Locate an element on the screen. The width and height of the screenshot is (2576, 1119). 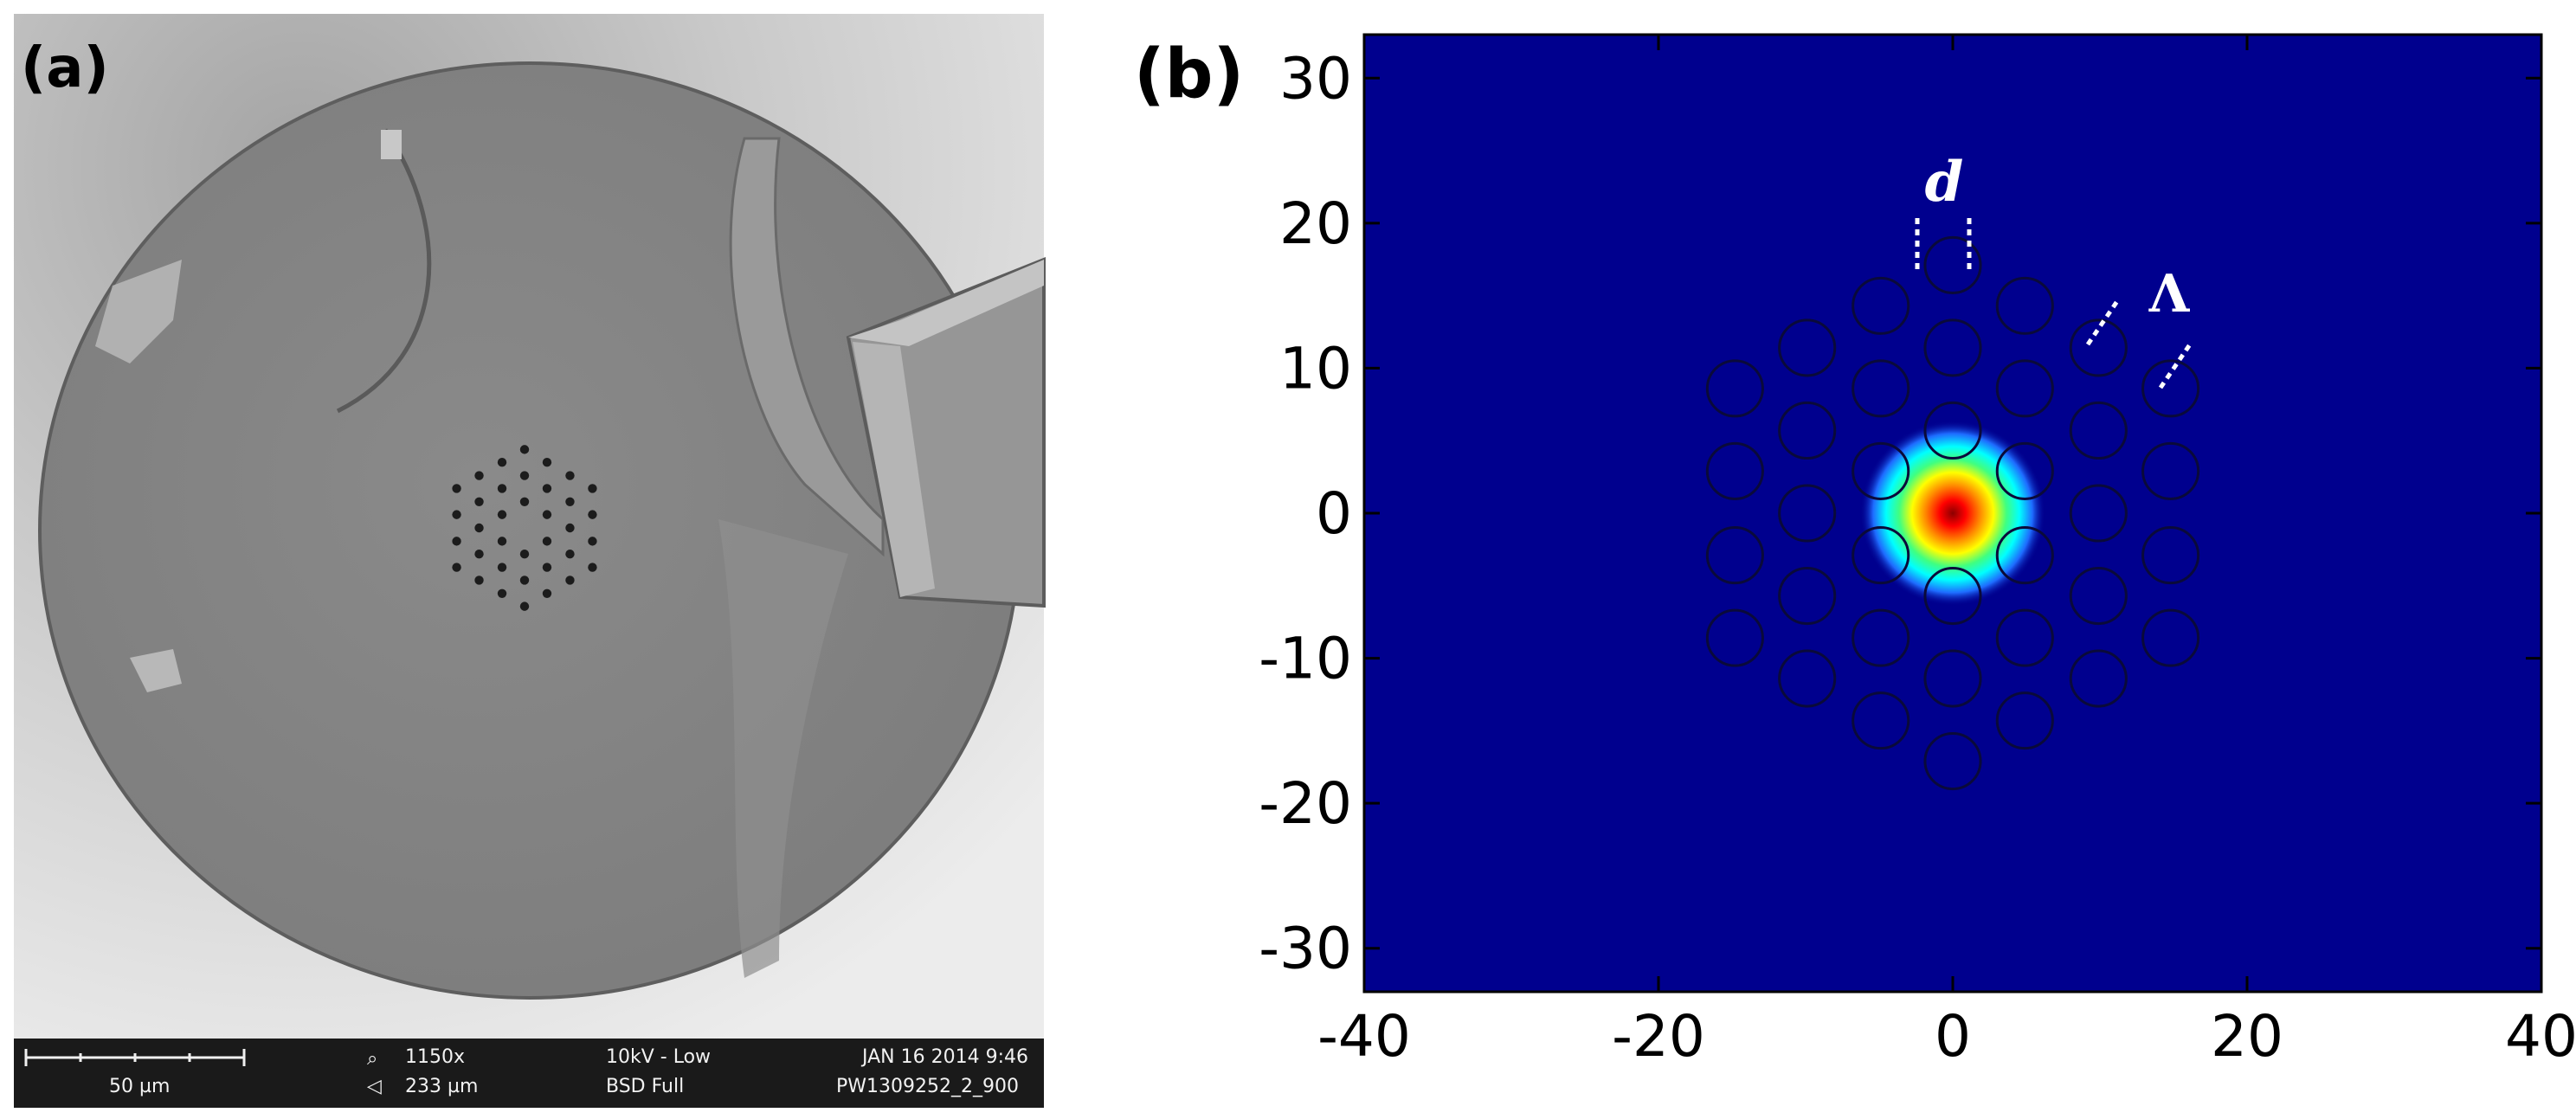
x-tick-label: 0 is located at coordinates (1953, 1036).